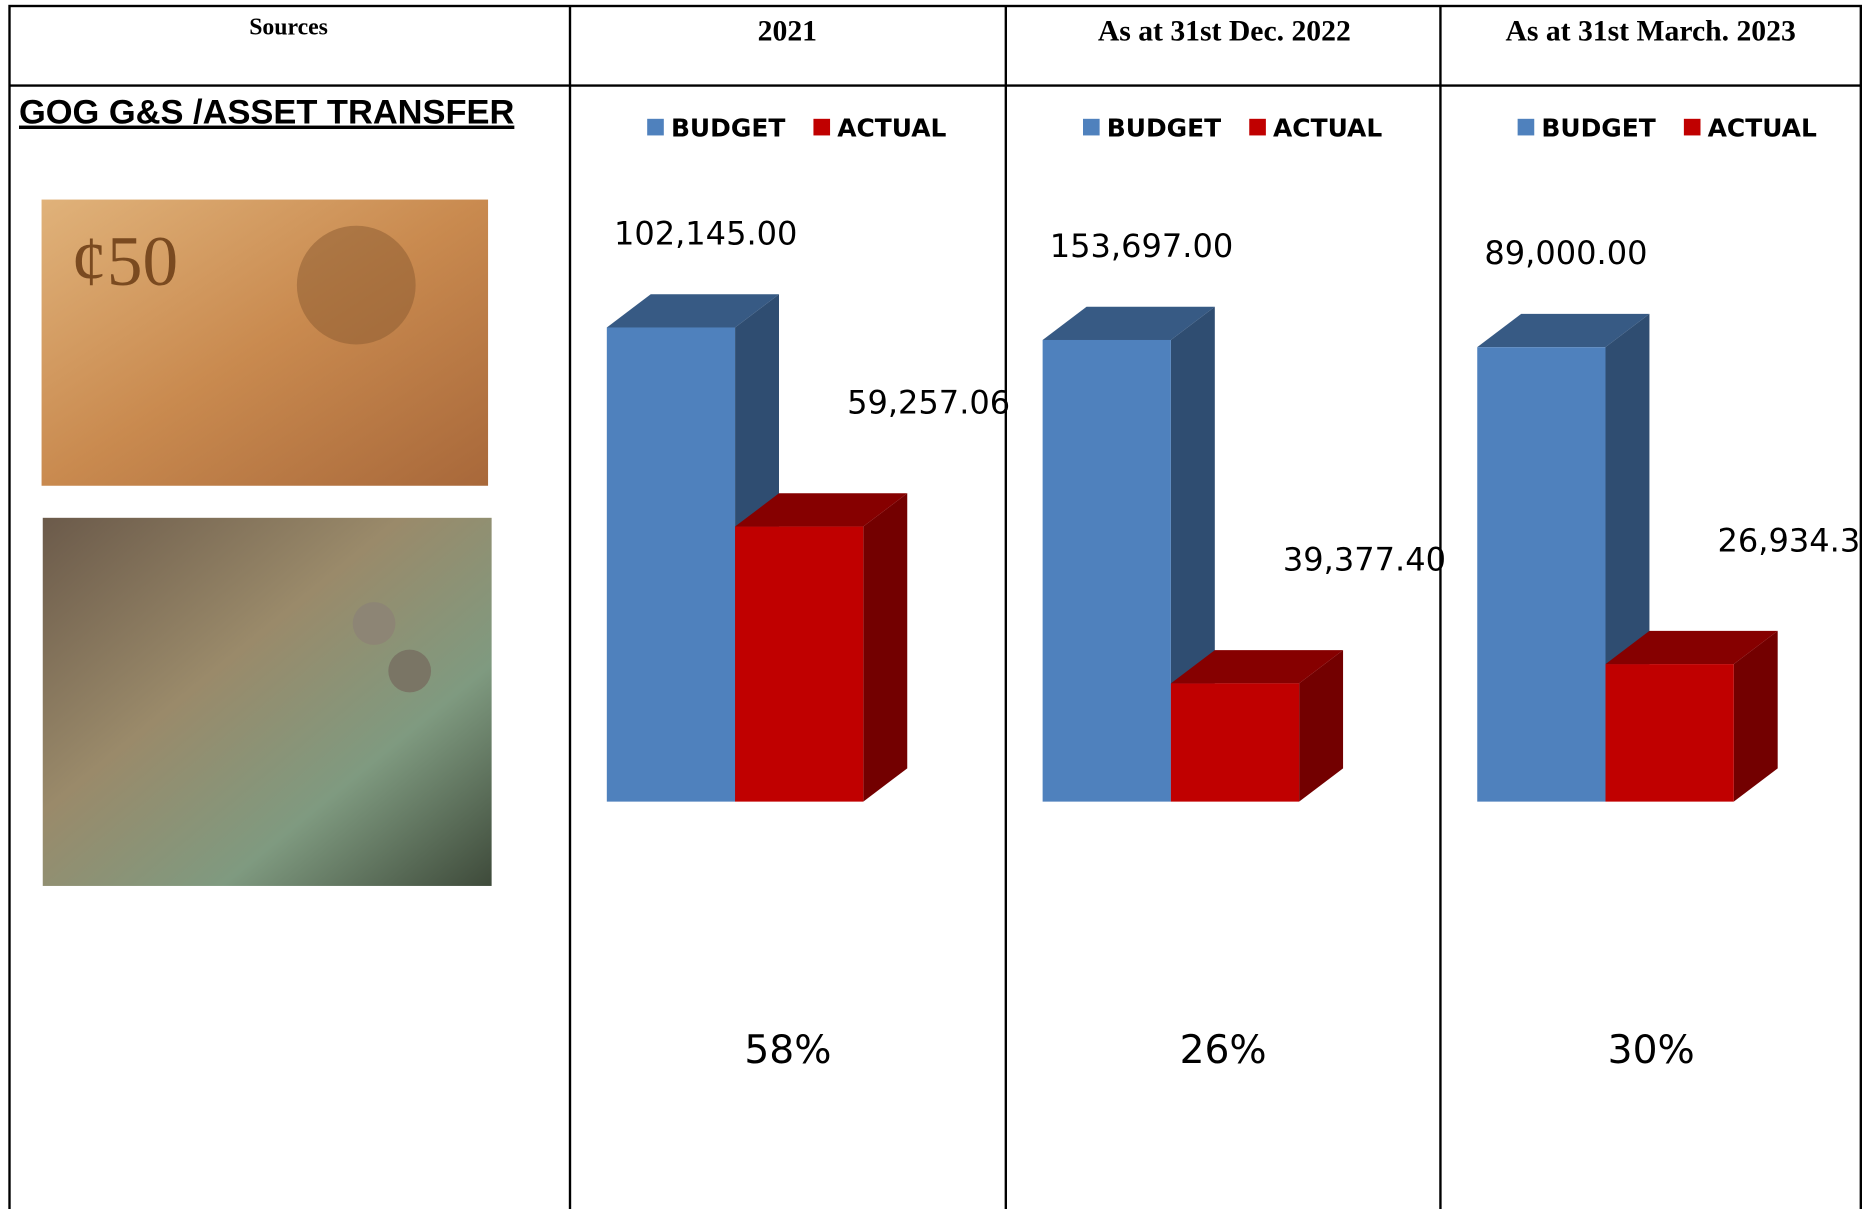 The image size is (1862, 1209). Describe the element at coordinates (1651, 1050) in the screenshot. I see `percent-annotation: 30%` at that location.